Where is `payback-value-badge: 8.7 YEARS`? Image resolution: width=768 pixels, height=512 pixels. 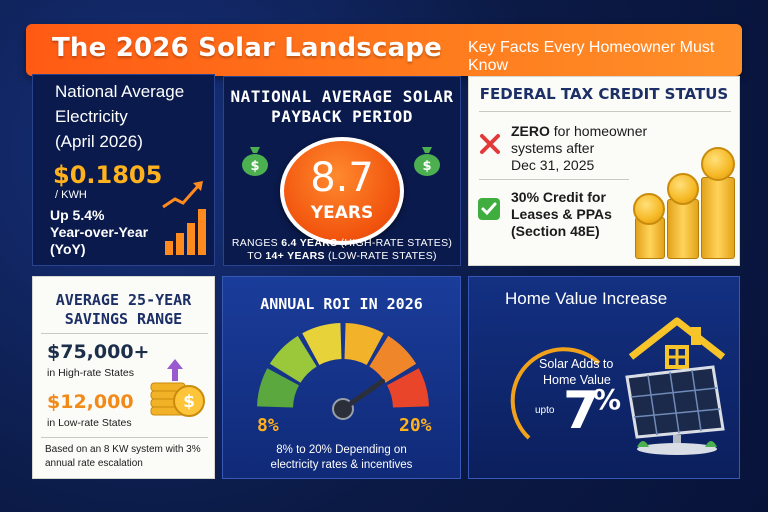 payback-value-badge: 8.7 YEARS is located at coordinates (342, 191).